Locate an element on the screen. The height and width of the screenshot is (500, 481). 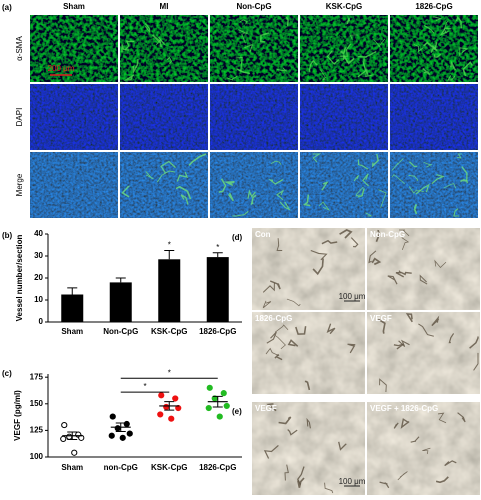
row-label: Merge is located at coordinates (19, 184).